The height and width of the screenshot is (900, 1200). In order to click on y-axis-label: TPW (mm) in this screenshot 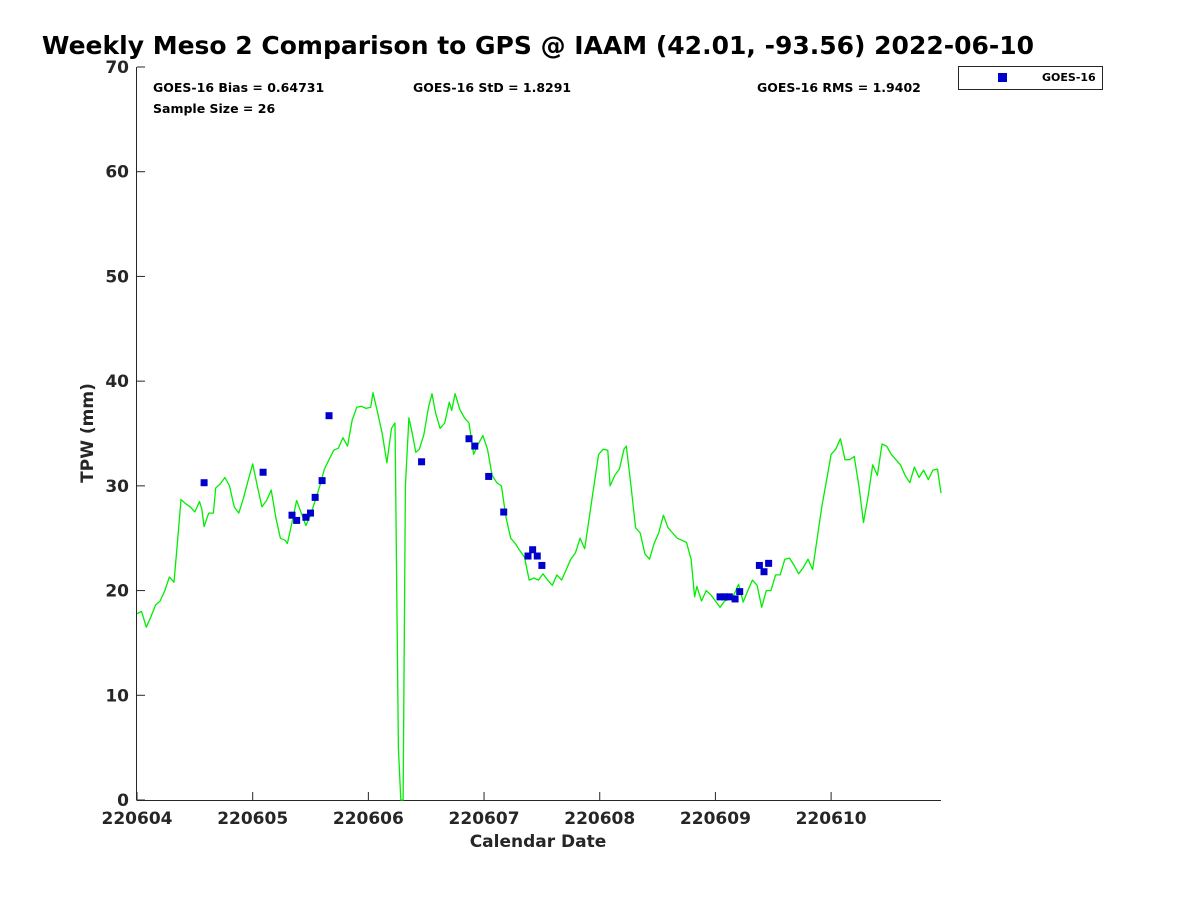, I will do `click(88, 433)`.